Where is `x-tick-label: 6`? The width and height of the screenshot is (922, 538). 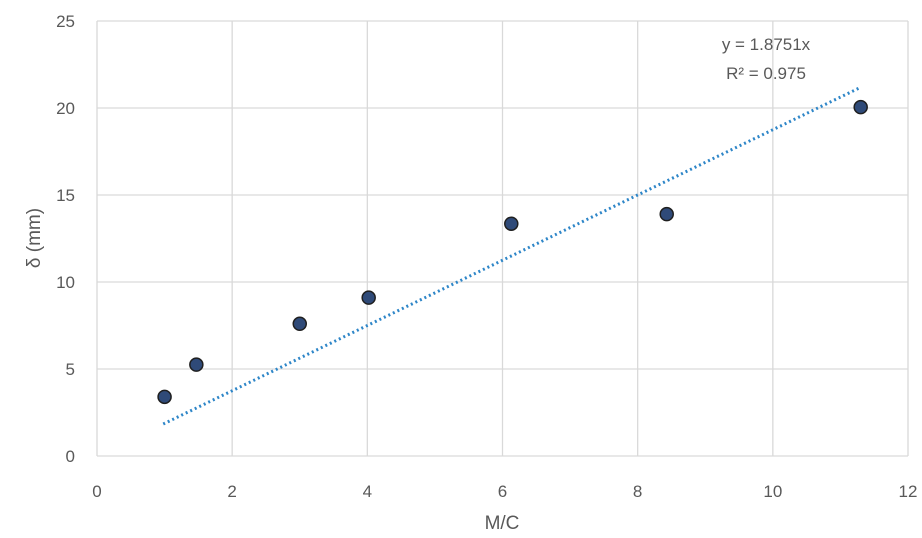 x-tick-label: 6 is located at coordinates (502, 491).